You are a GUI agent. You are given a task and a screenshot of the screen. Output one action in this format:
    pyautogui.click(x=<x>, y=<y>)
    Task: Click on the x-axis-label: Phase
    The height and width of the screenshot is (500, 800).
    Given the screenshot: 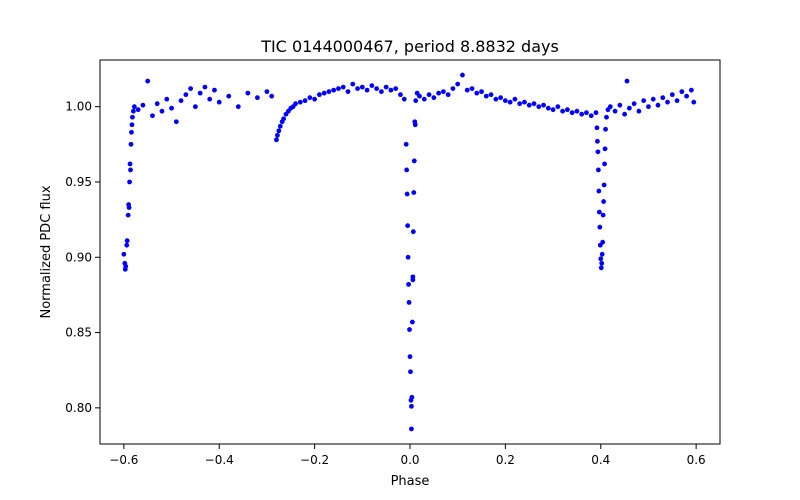 What is the action you would take?
    pyautogui.click(x=410, y=481)
    